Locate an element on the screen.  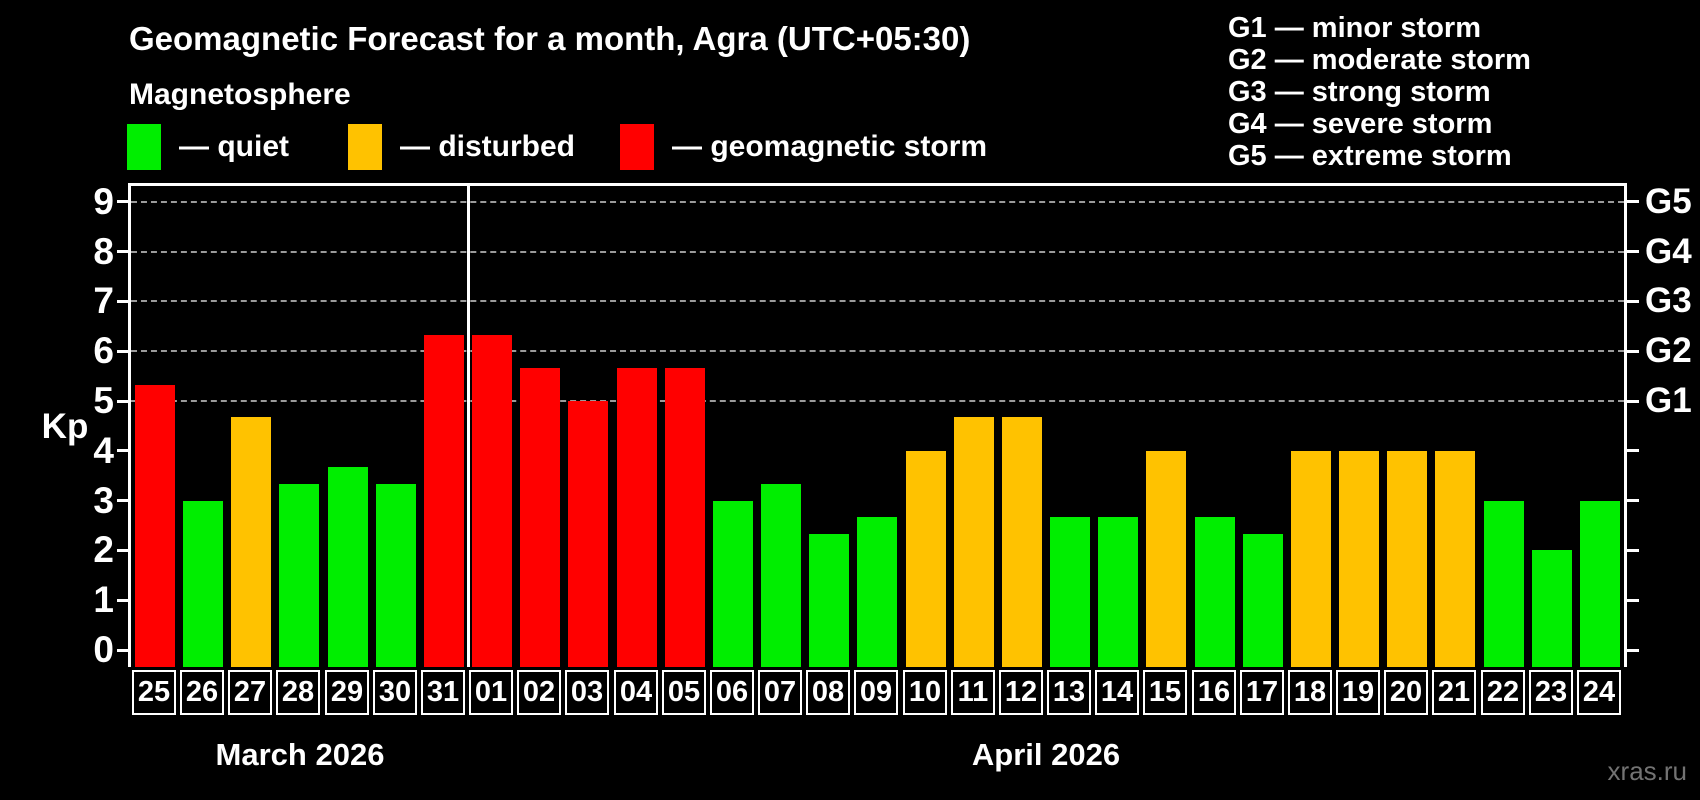
month-separator is located at coordinates (468, 426).